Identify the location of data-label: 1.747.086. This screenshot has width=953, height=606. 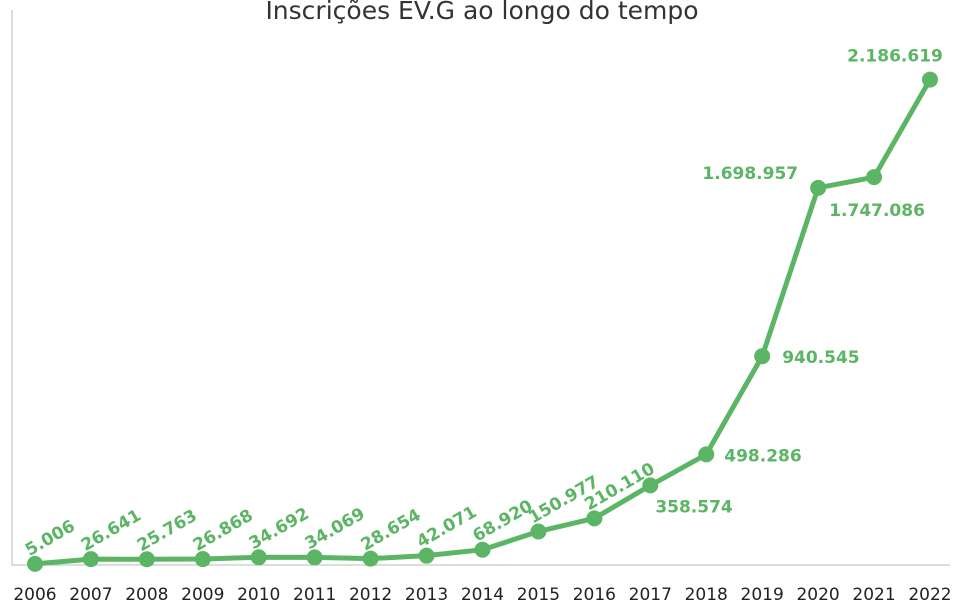
(877, 211).